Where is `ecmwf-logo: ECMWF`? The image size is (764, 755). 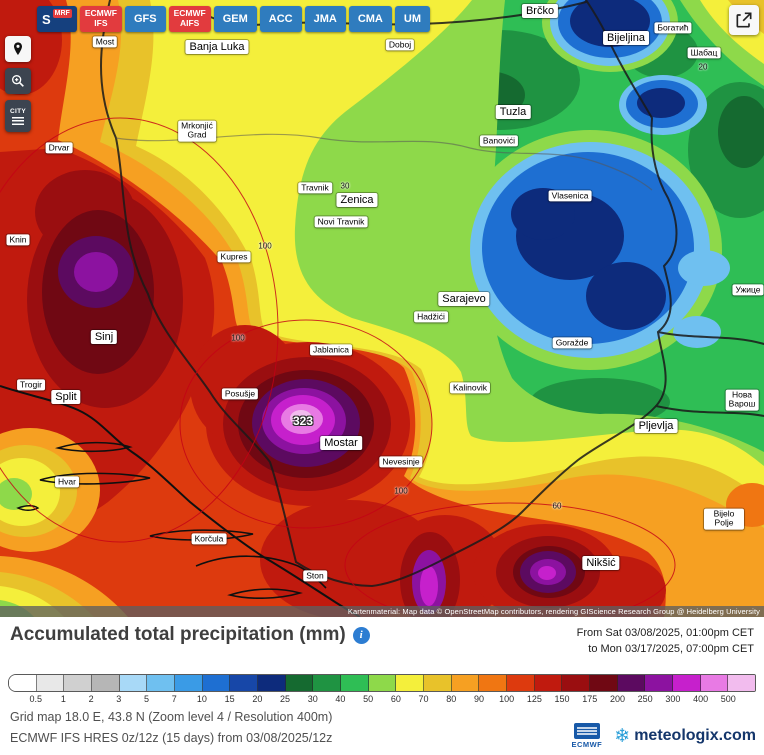 ecmwf-logo: ECMWF is located at coordinates (586, 736).